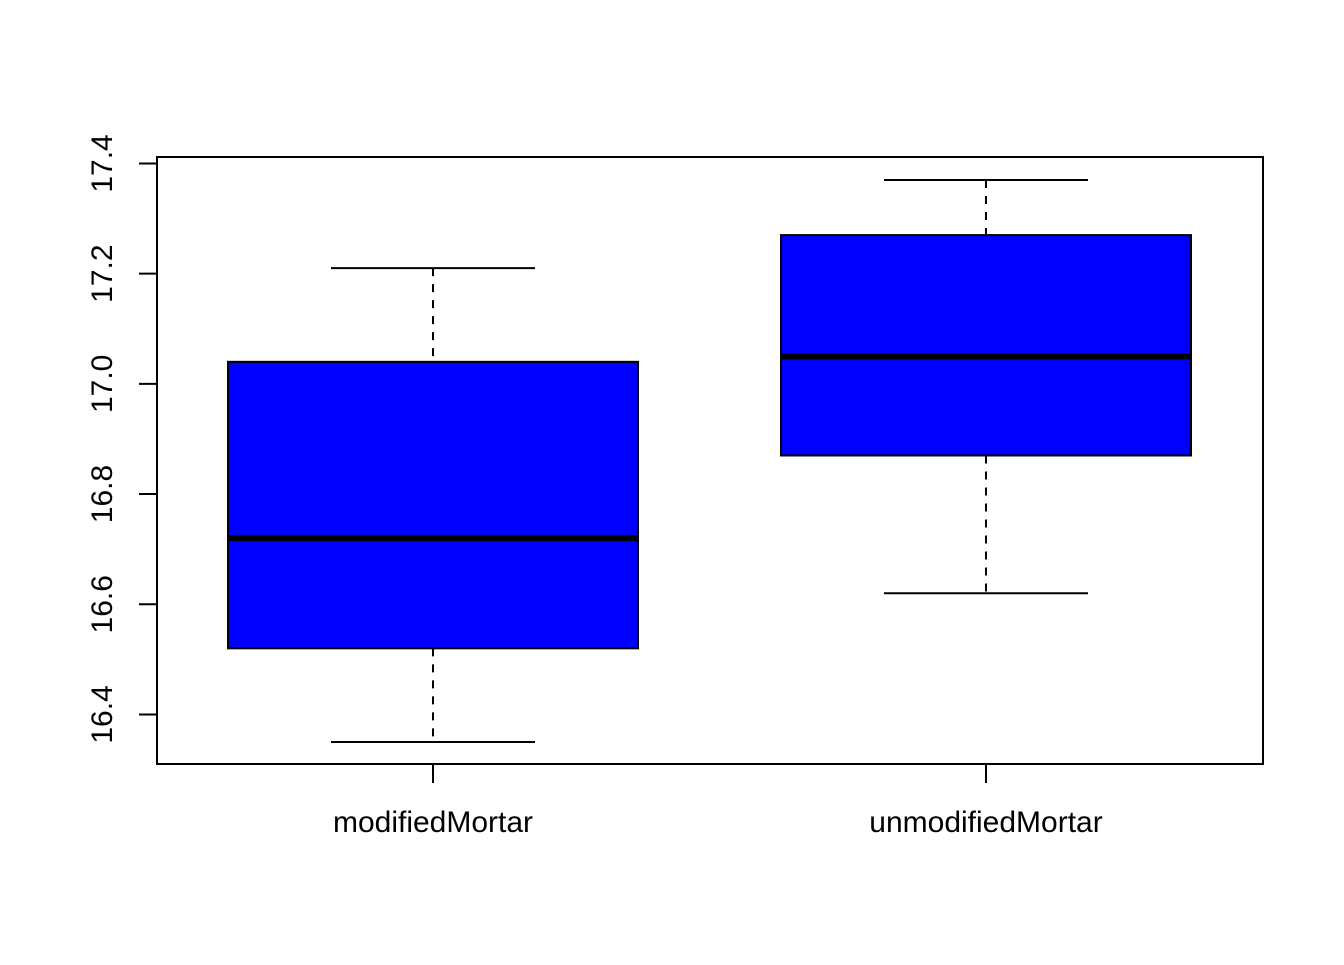  I want to click on x-tick-label: modifiedMortar, so click(433, 822).